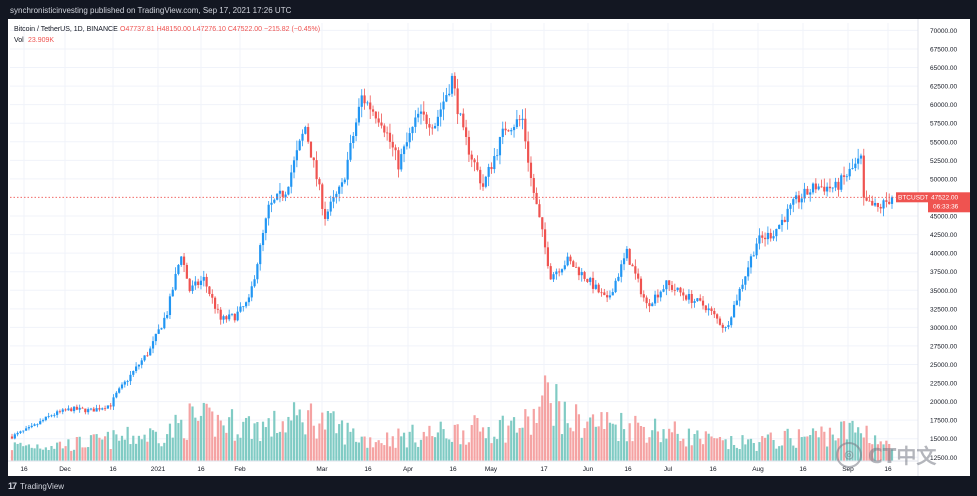 This screenshot has height=496, width=977. Describe the element at coordinates (668, 469) in the screenshot. I see `x-tick-label: Jul` at that location.